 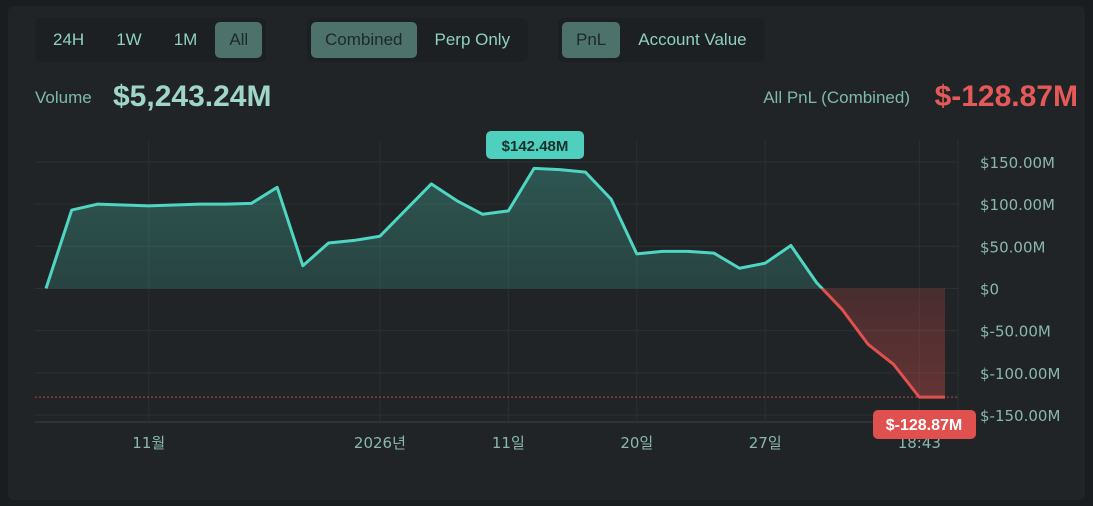 I want to click on pnl-value: $-128.87M, so click(x=1006, y=96).